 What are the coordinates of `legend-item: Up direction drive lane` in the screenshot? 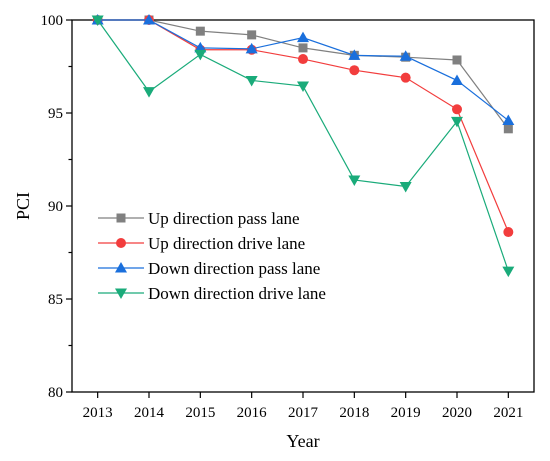 It's located at (201, 243).